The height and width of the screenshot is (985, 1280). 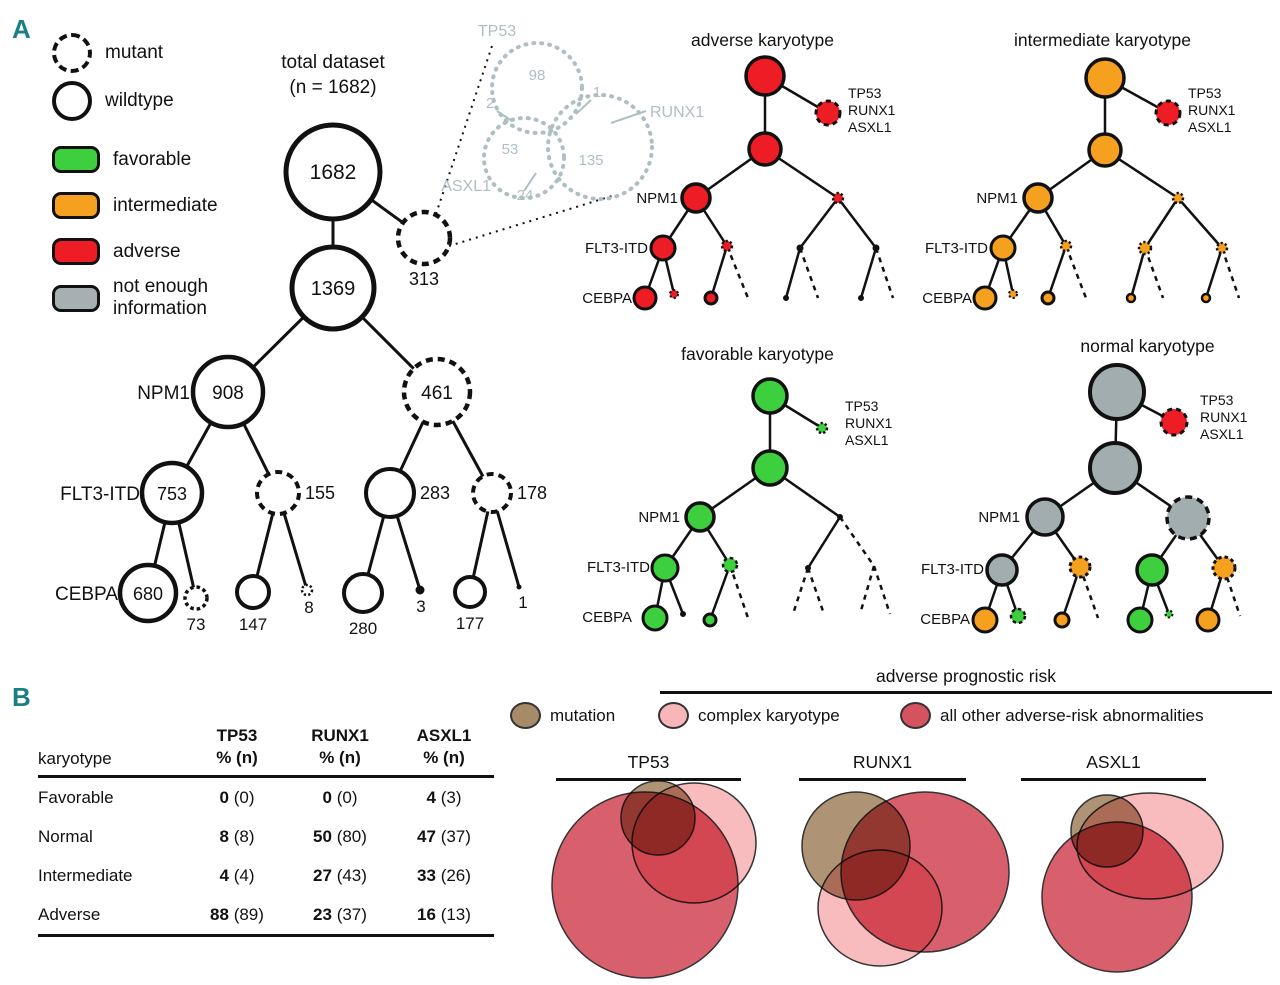 I want to click on total-dataset-title-line1: total dataset, so click(x=333, y=62).